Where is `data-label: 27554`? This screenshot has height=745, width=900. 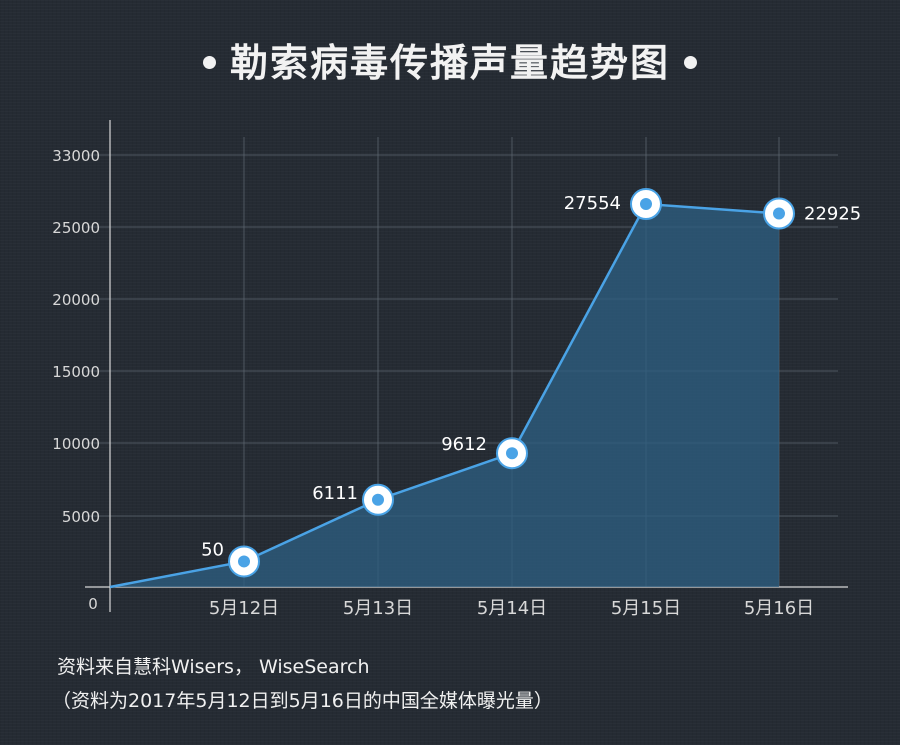
data-label: 27554 is located at coordinates (592, 203).